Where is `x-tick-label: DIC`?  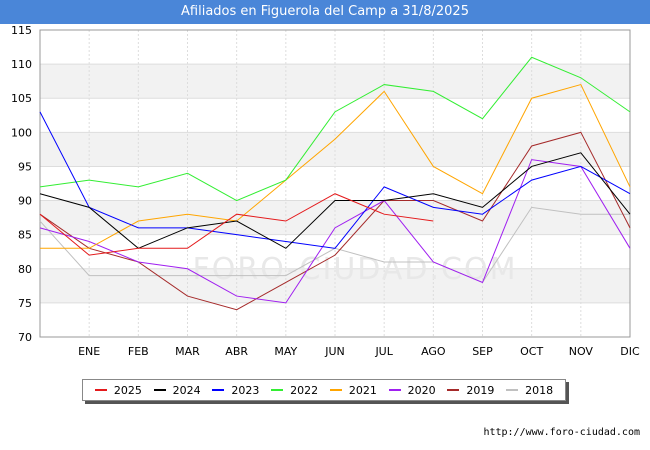
x-tick-label: DIC is located at coordinates (630, 351).